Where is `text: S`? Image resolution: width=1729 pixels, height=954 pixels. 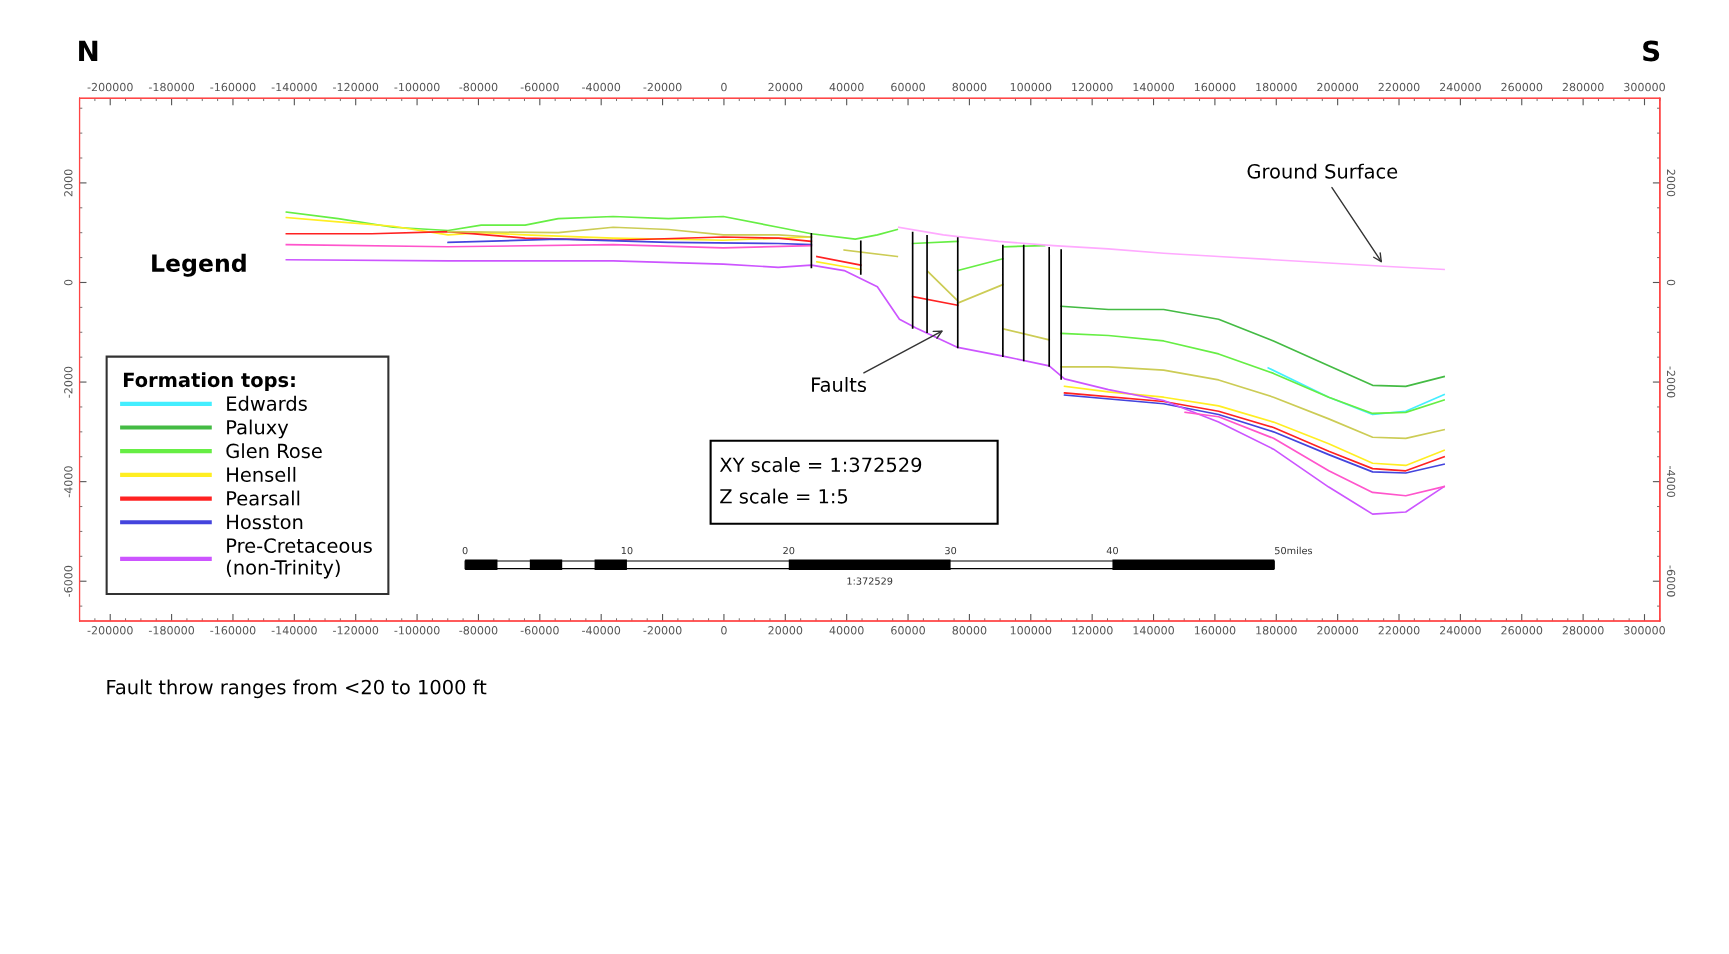
text: S is located at coordinates (1651, 51).